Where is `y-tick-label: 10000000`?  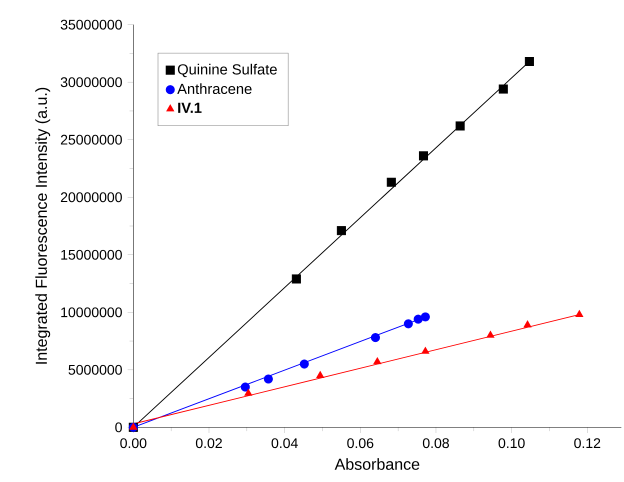
y-tick-label: 10000000 is located at coordinates (91, 312).